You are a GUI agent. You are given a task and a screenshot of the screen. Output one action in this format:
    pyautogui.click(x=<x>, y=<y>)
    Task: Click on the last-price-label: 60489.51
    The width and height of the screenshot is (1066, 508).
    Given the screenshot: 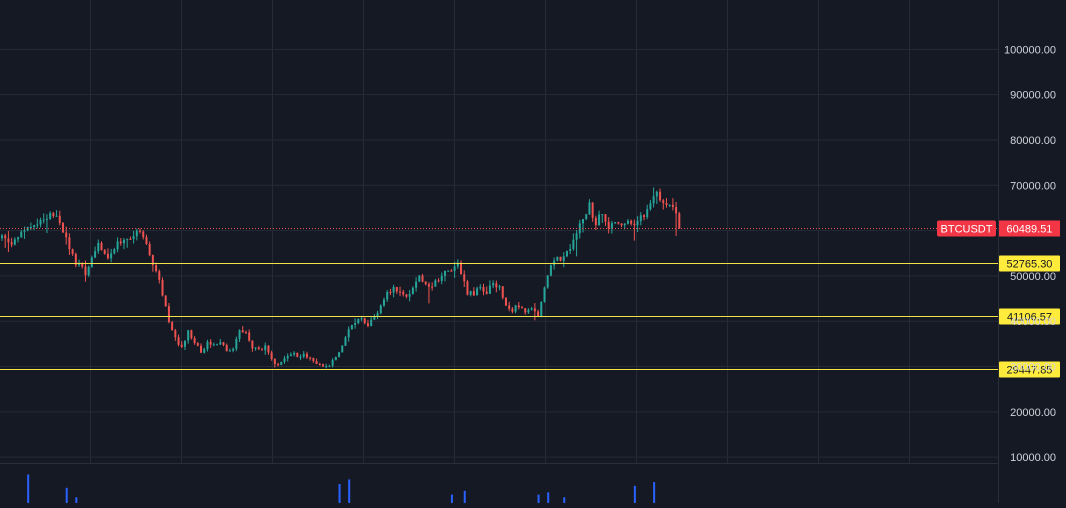 What is the action you would take?
    pyautogui.click(x=1030, y=230)
    